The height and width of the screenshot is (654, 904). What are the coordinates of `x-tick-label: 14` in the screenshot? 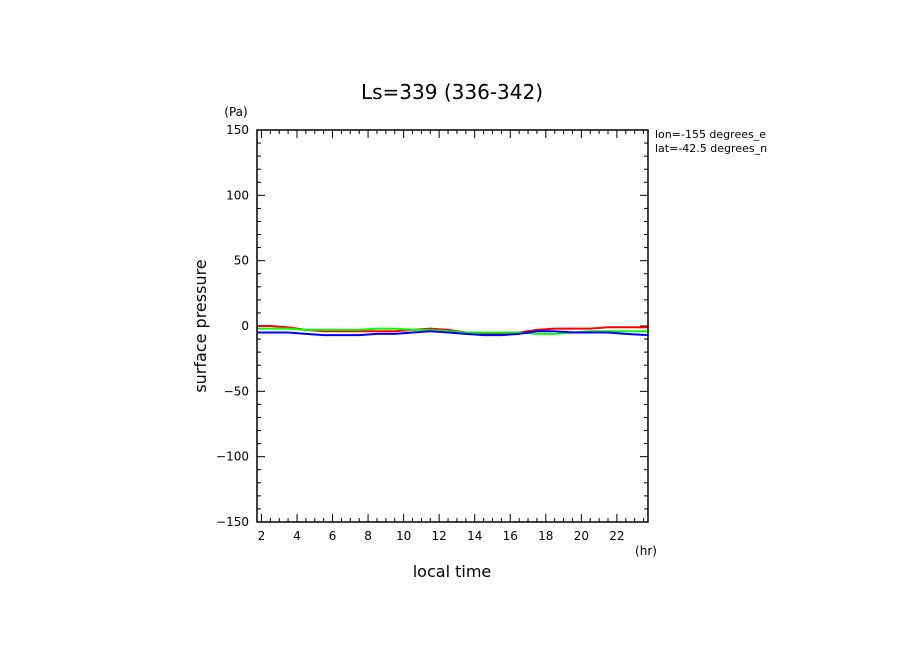 It's located at (474, 536).